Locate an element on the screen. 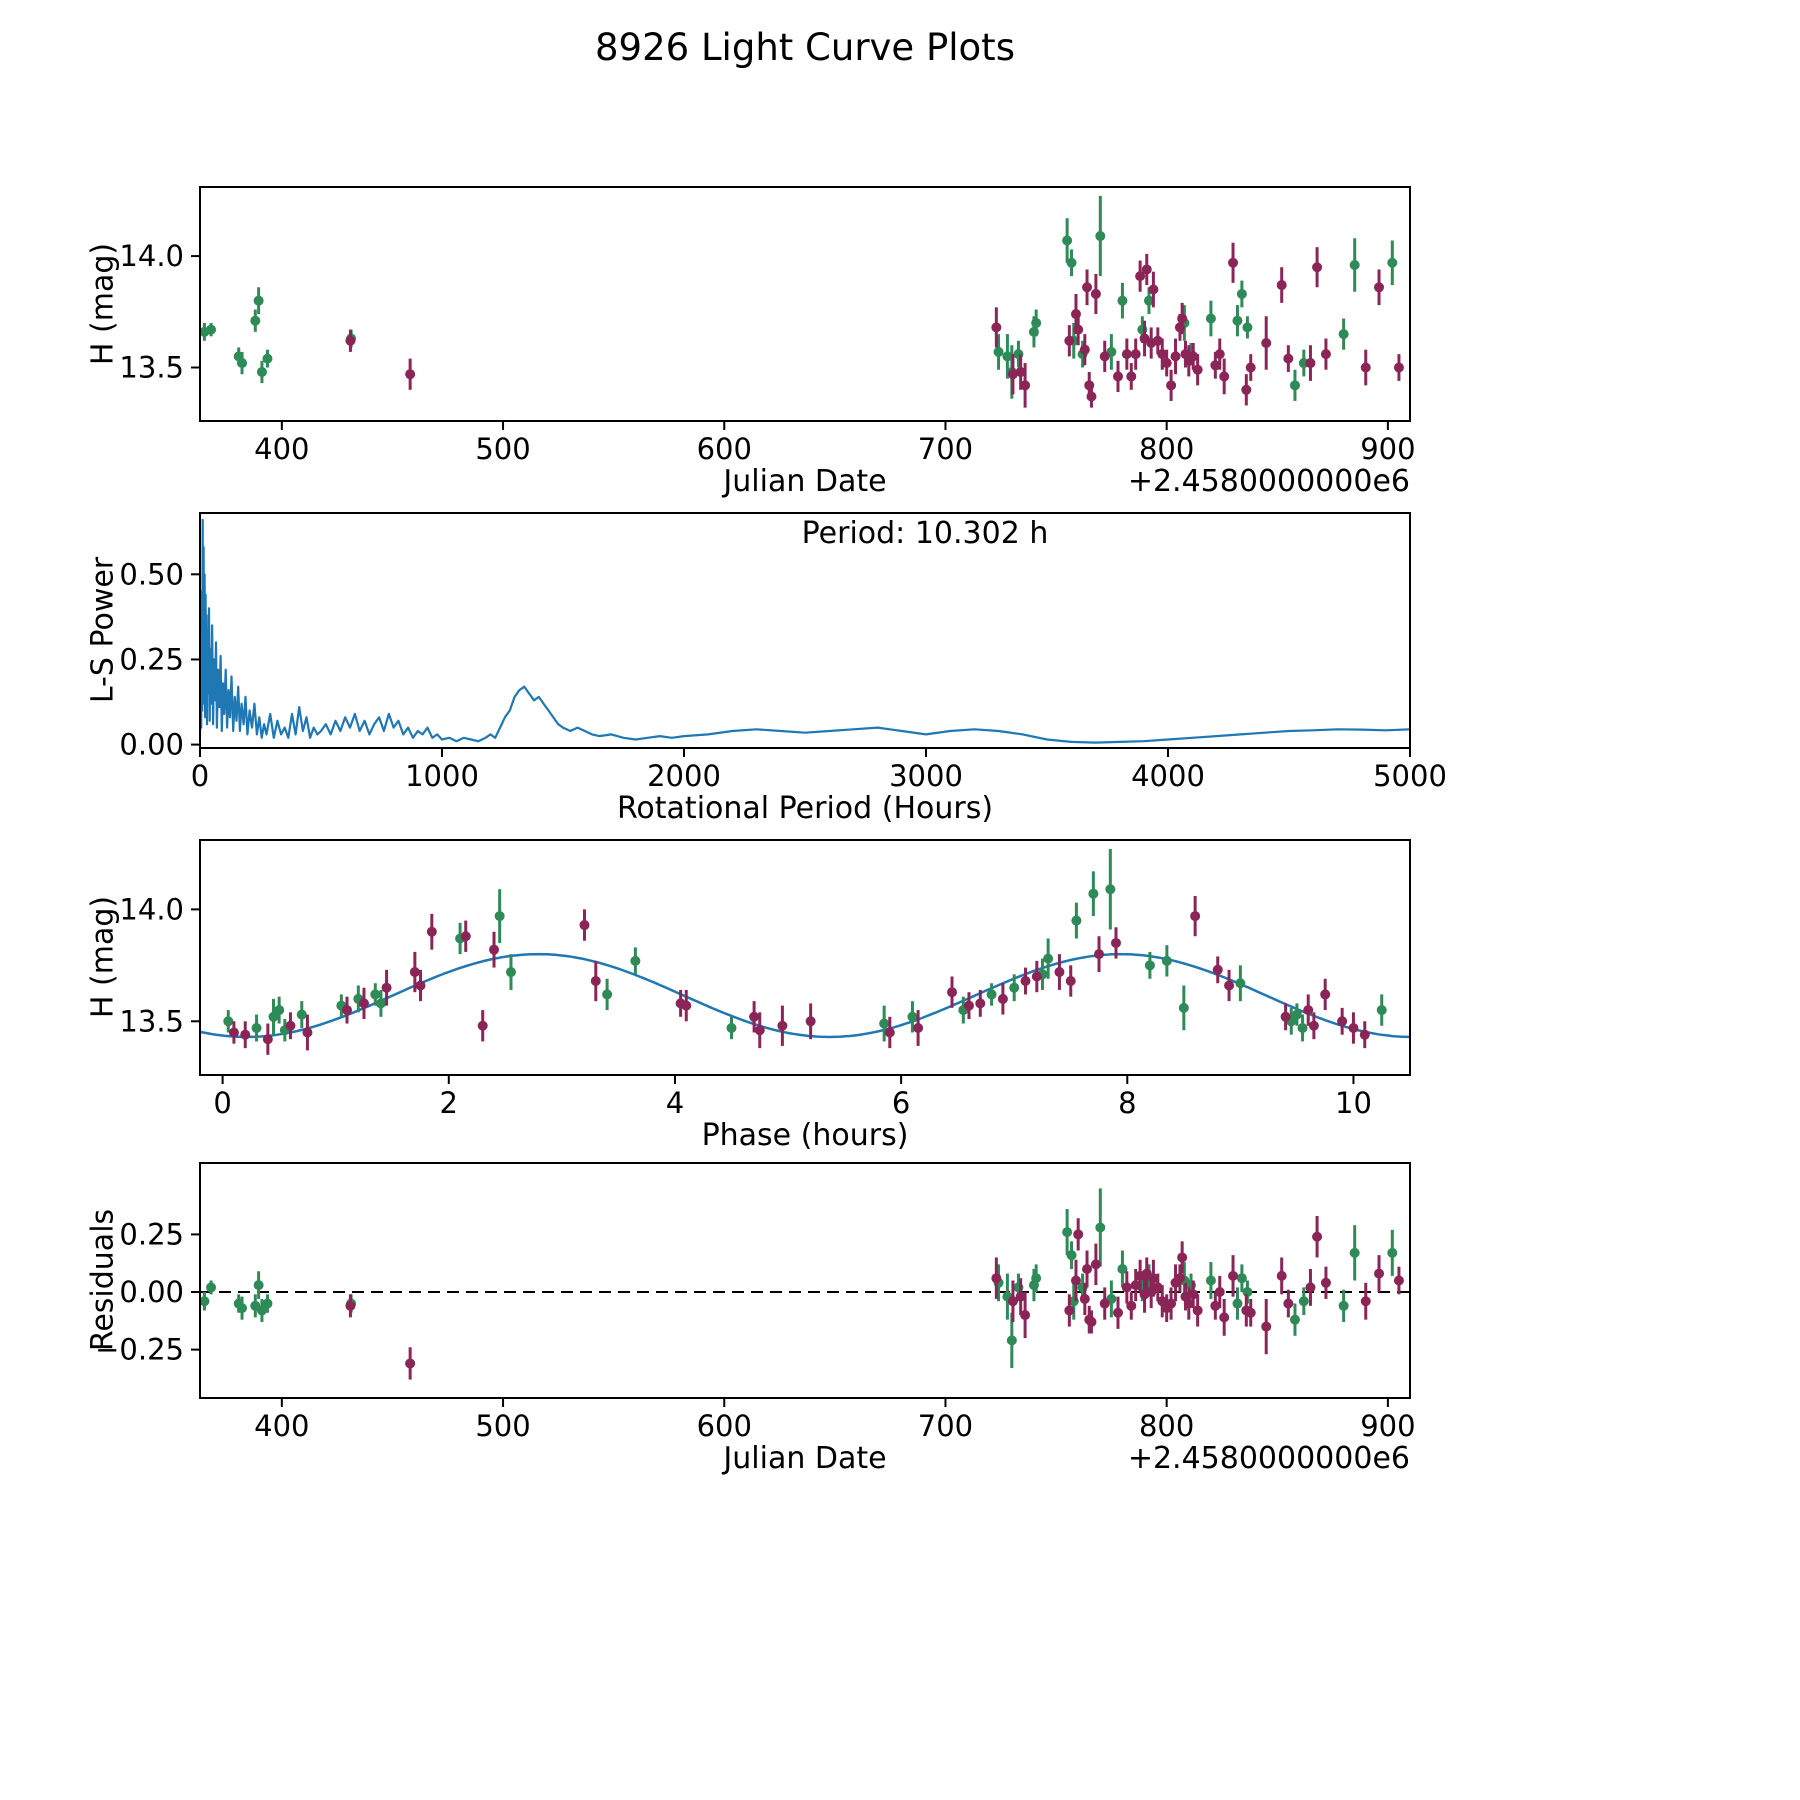 The height and width of the screenshot is (1800, 1800). svg-text: 1000 is located at coordinates (442, 776).